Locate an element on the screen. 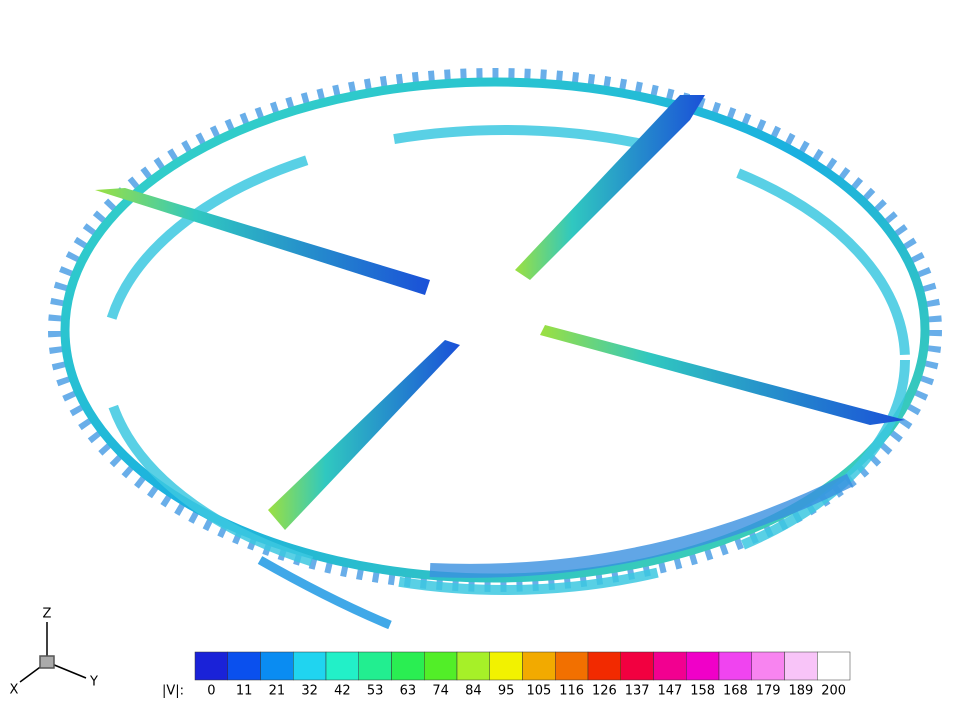 The width and height of the screenshot is (963, 712). colorbar-tick-label: 63 is located at coordinates (408, 691).